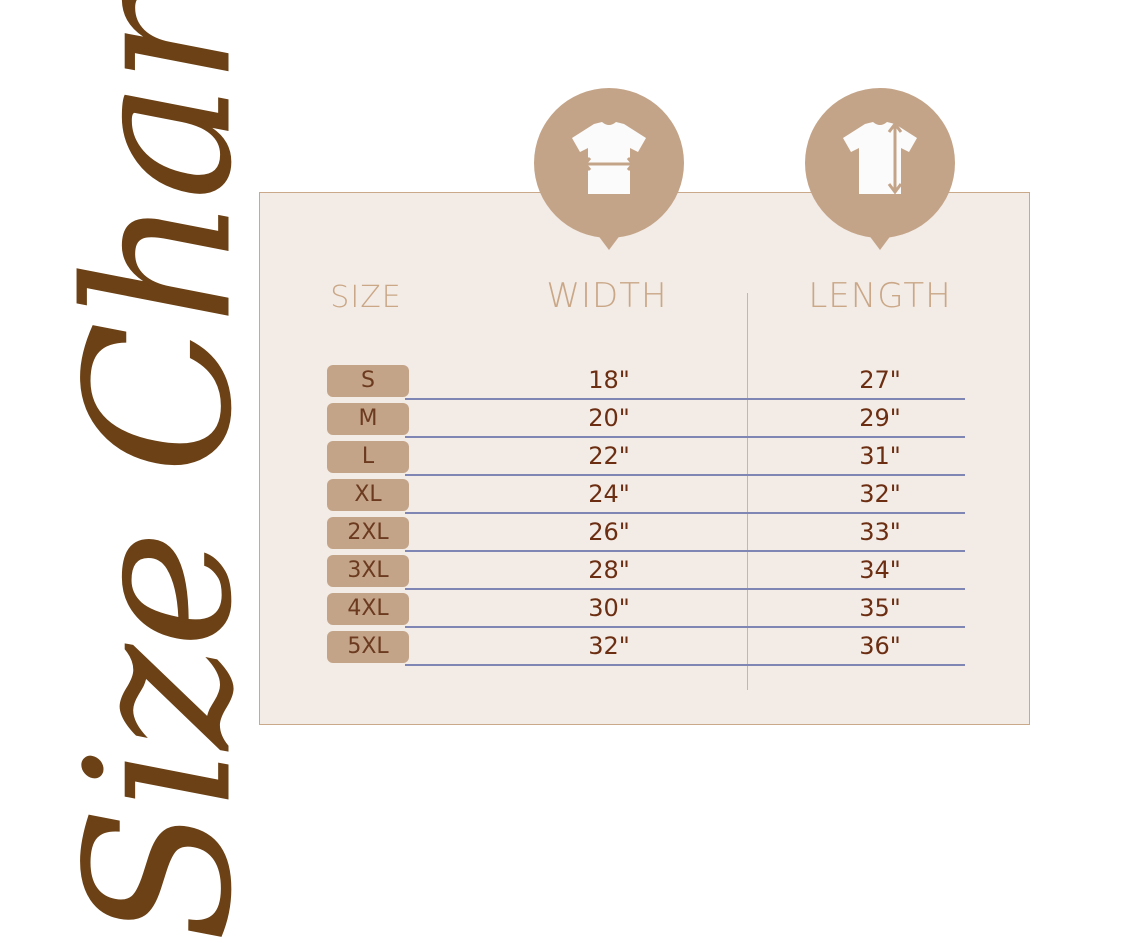 The image size is (1140, 943). What do you see at coordinates (607, 296) in the screenshot?
I see `width-header: WIDTH` at bounding box center [607, 296].